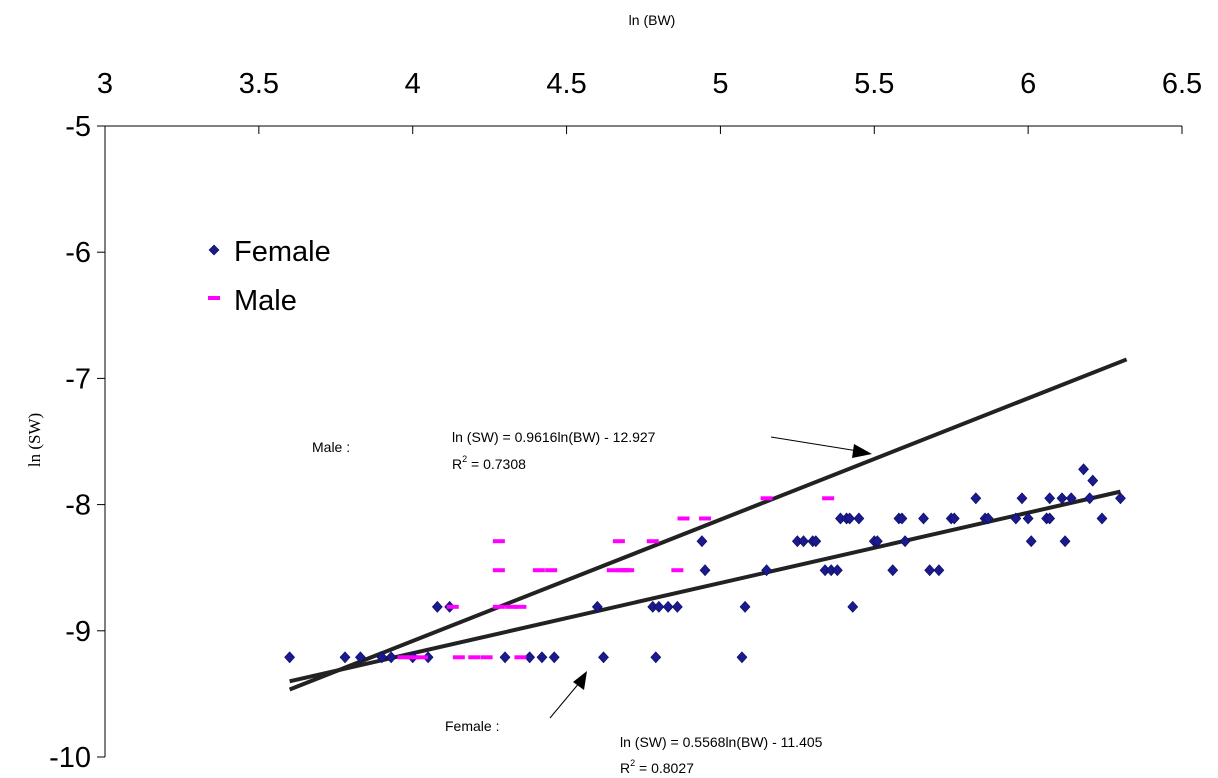 This screenshot has height=778, width=1218. What do you see at coordinates (862, 451) in the screenshot?
I see `male-arrow-head` at bounding box center [862, 451].